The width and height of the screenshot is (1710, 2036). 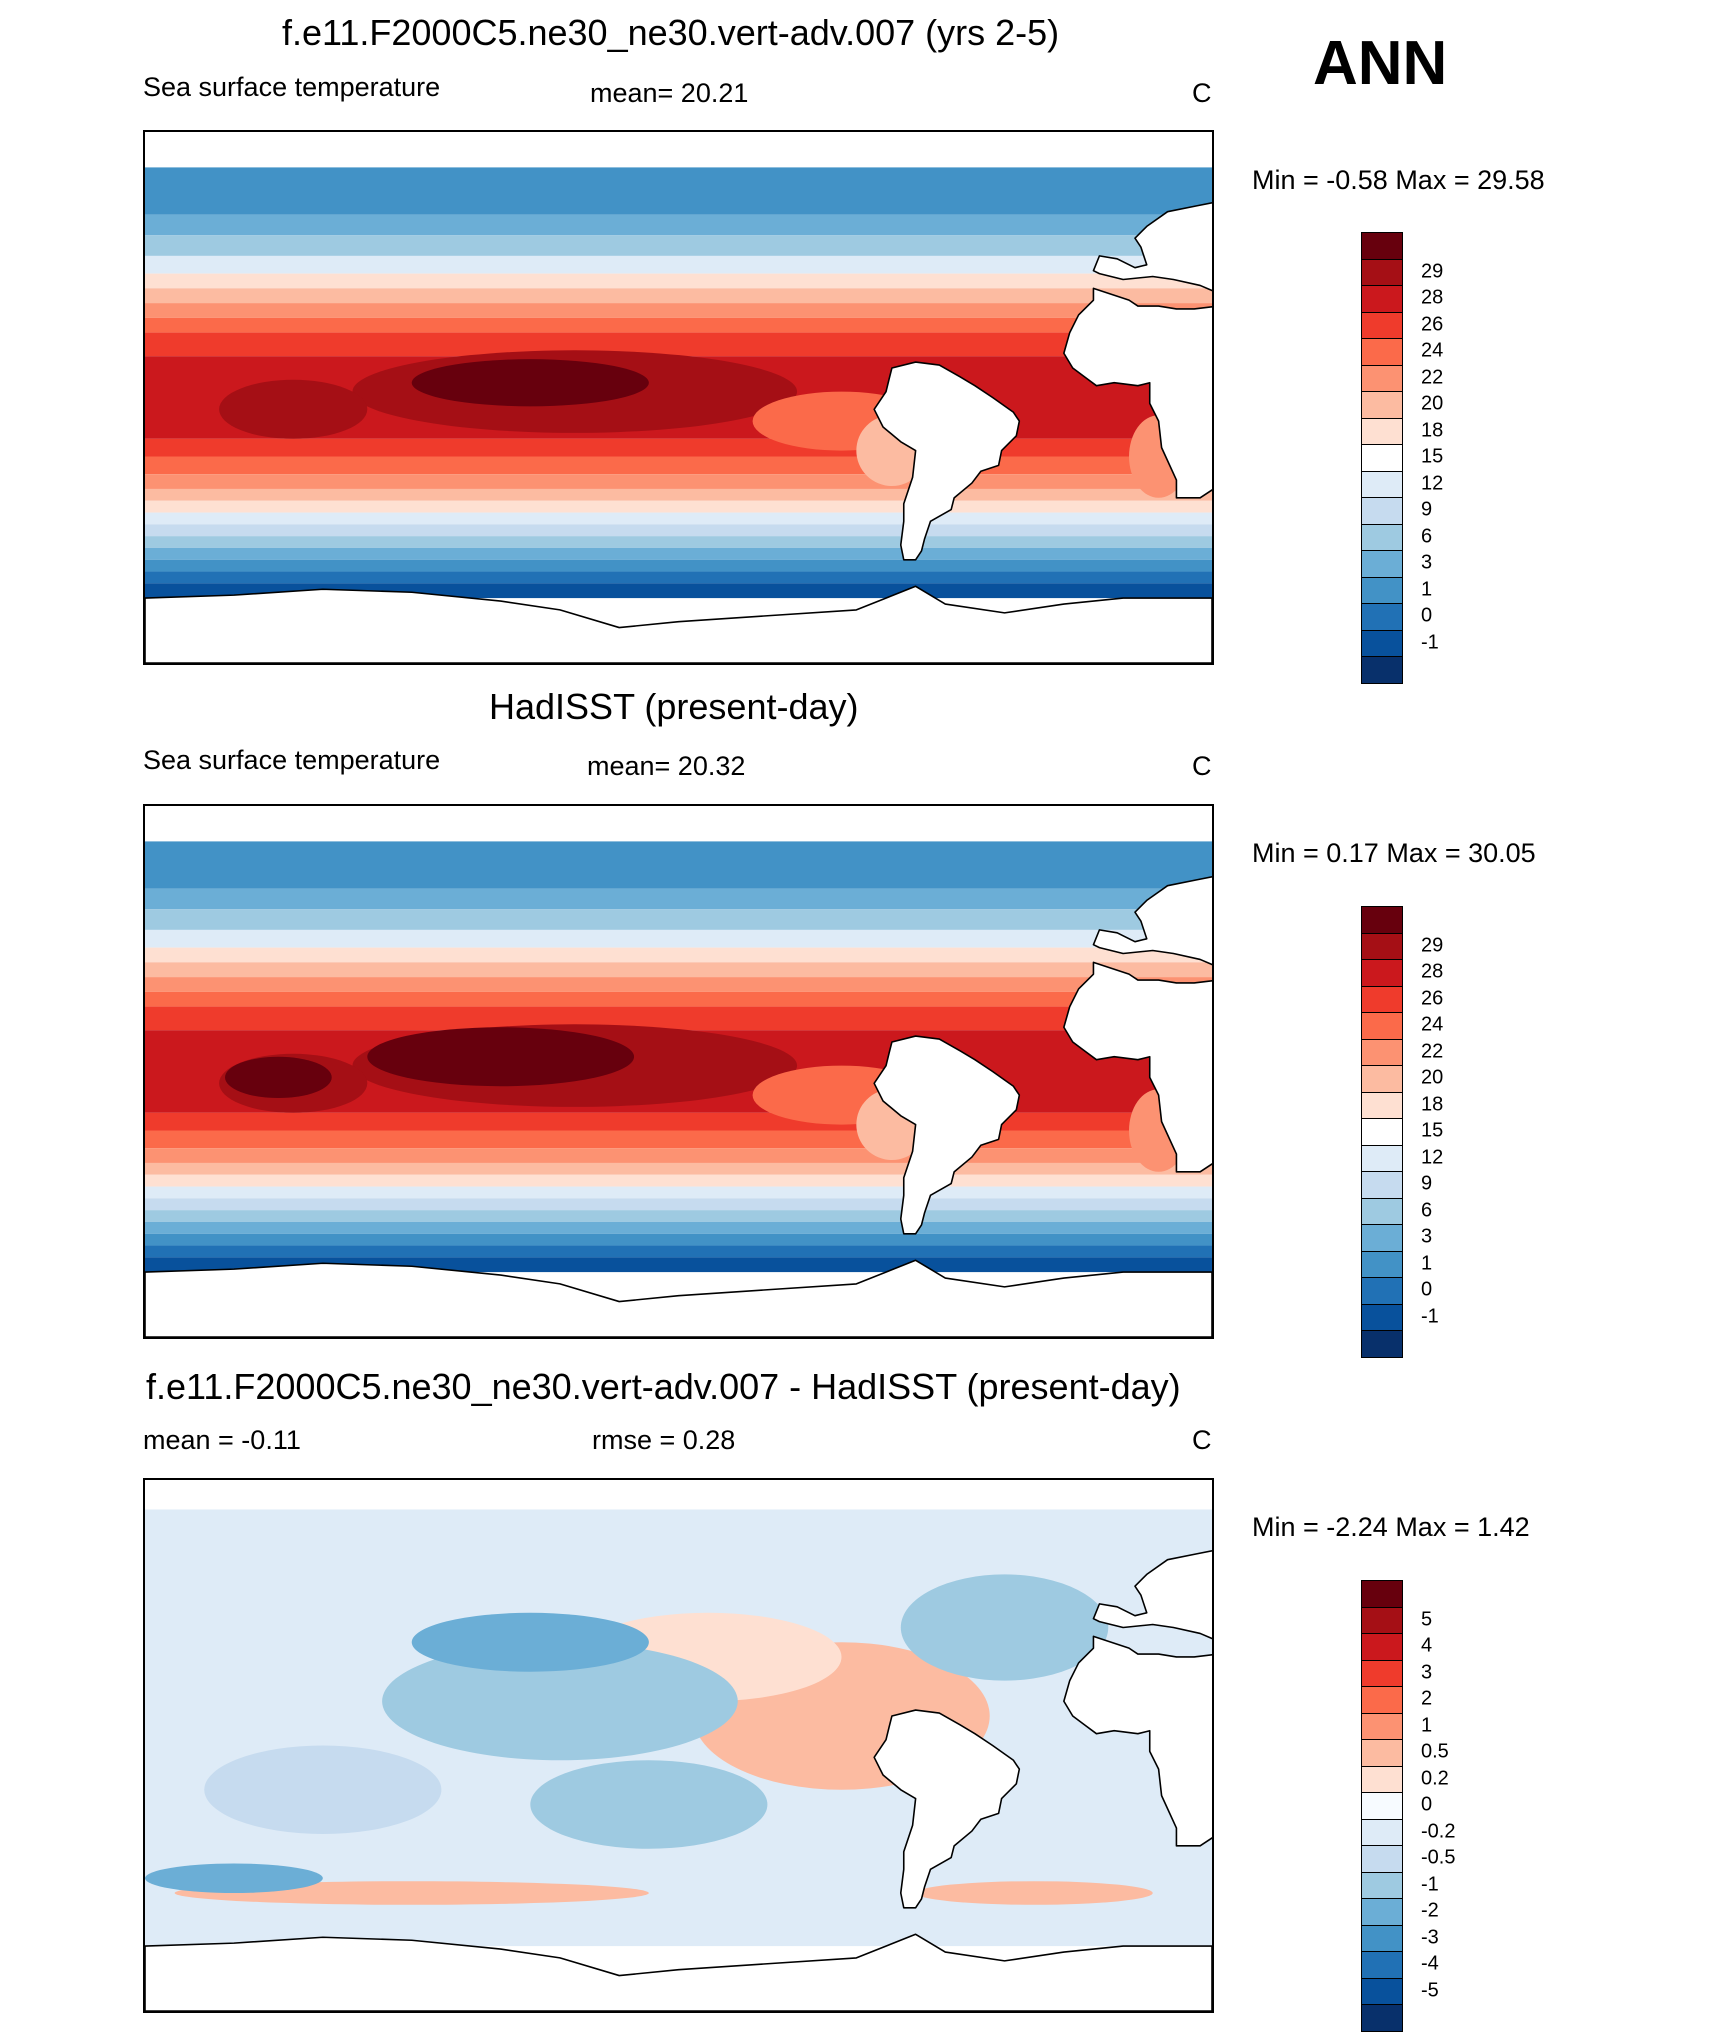 What do you see at coordinates (1432, 324) in the screenshot?
I see `colorbar-tick-label: 26` at bounding box center [1432, 324].